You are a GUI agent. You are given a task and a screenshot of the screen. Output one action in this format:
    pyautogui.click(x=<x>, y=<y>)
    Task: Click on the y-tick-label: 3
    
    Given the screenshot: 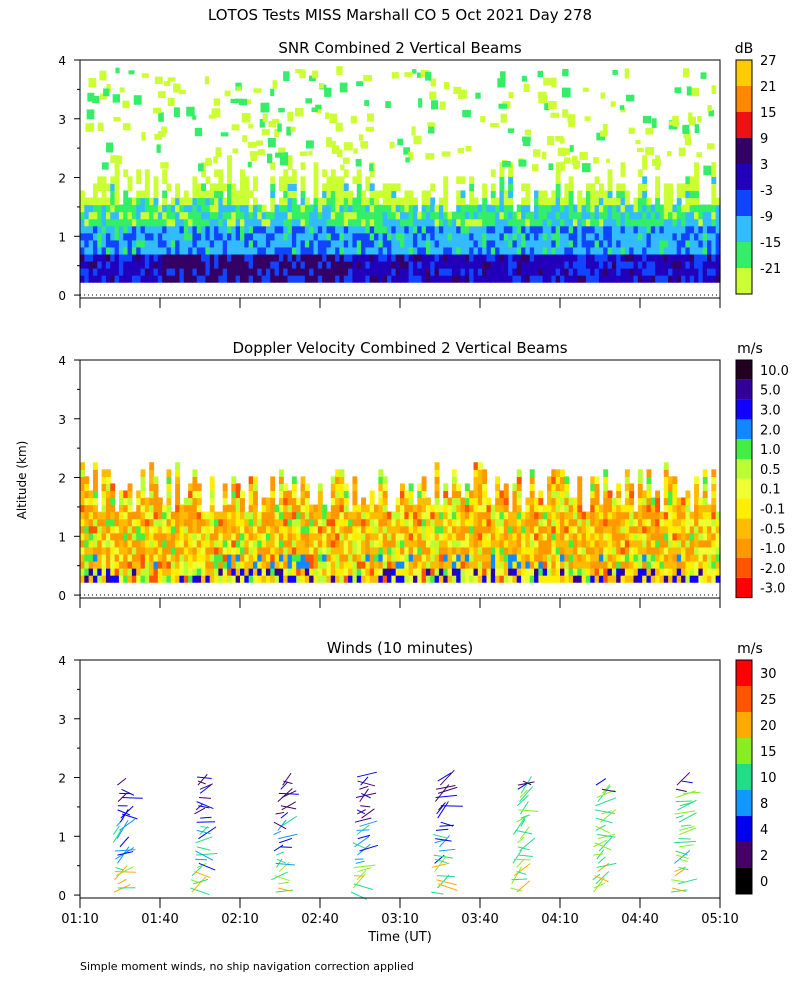 What is the action you would take?
    pyautogui.click(x=62, y=120)
    